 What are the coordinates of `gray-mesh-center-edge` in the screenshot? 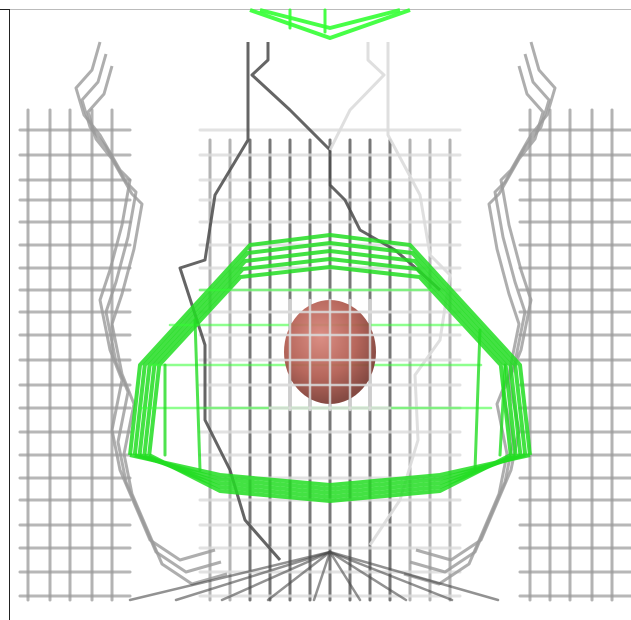 It's located at (357, 96).